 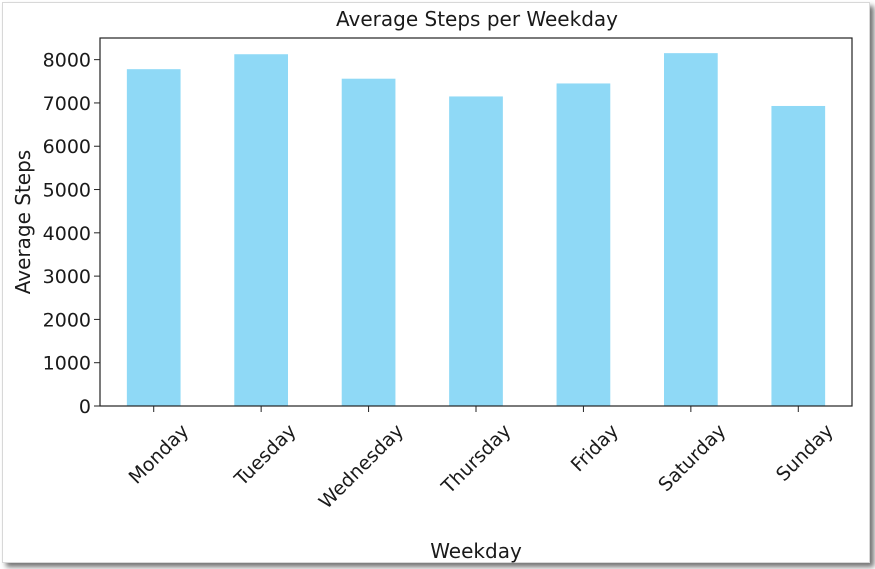 What do you see at coordinates (477, 19) in the screenshot?
I see `chart-title: Average Steps per Weekday` at bounding box center [477, 19].